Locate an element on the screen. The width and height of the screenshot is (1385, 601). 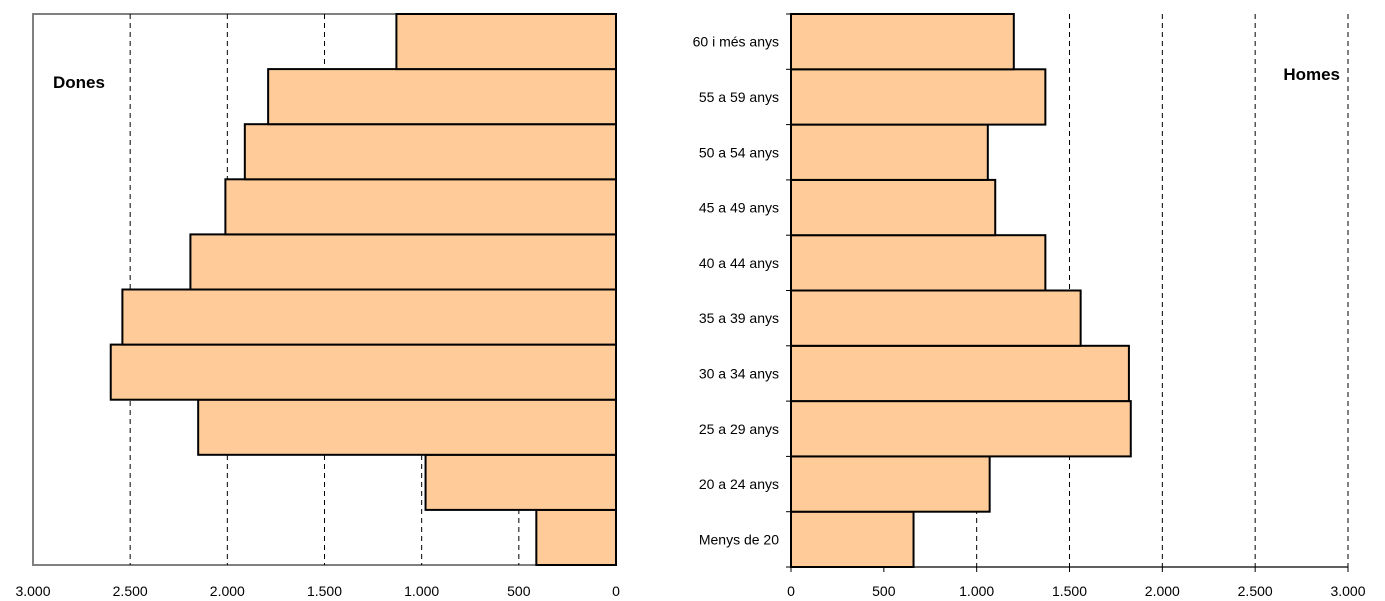
category-label: 45 a 49 anys is located at coordinates (739, 208).